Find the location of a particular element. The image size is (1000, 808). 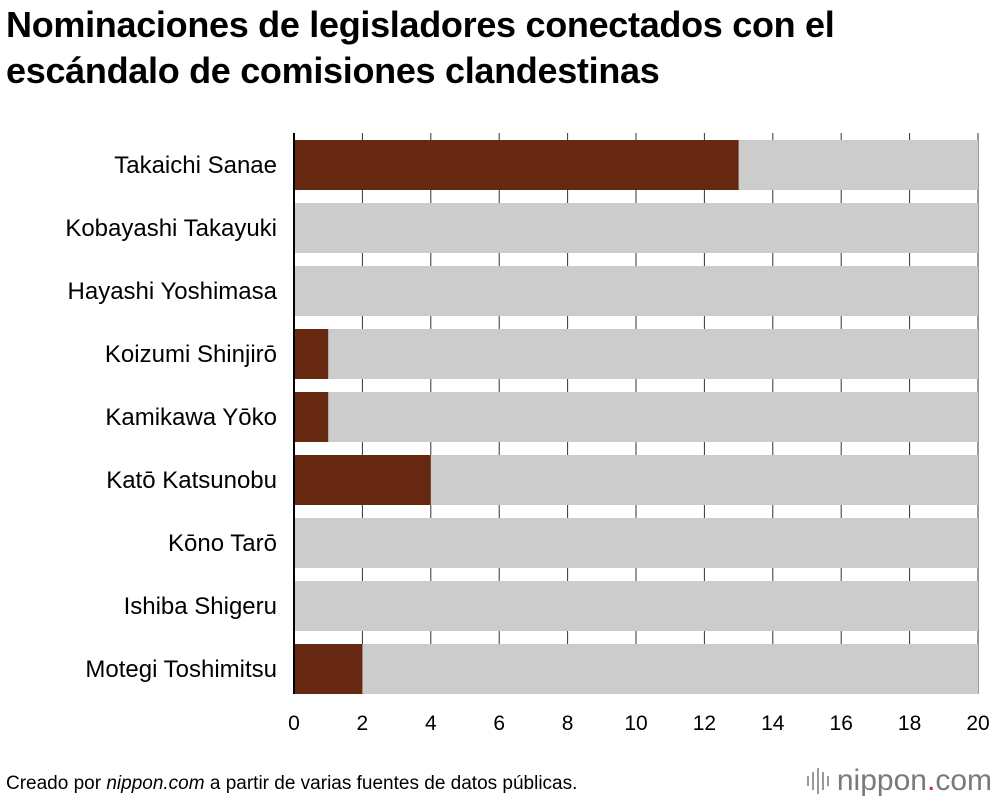

x-tick-label: 18 is located at coordinates (909, 723).